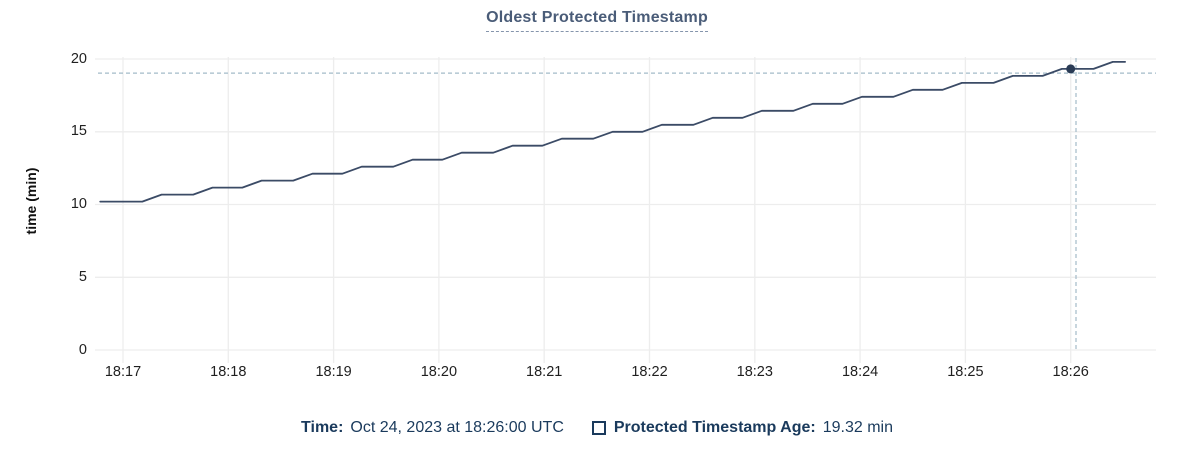 The width and height of the screenshot is (1194, 466). I want to click on legend-swatch-icon, so click(598, 428).